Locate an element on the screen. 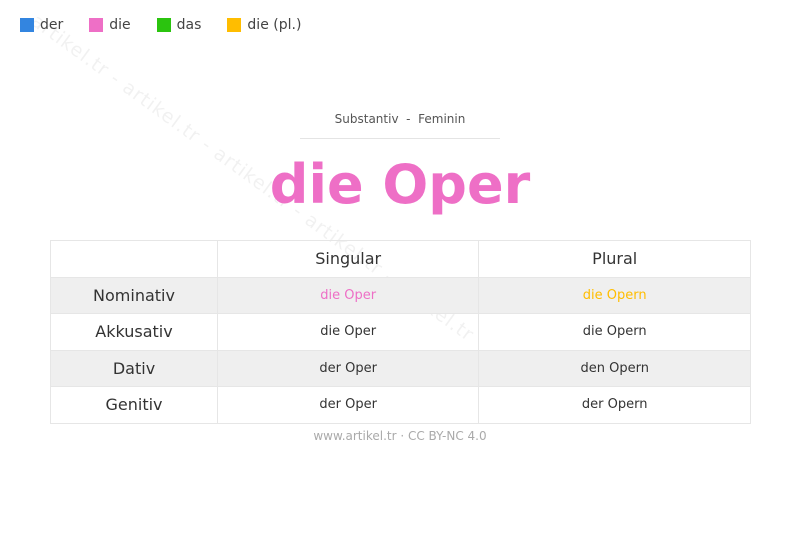 The image size is (800, 533). legend-item-das: das is located at coordinates (179, 25).